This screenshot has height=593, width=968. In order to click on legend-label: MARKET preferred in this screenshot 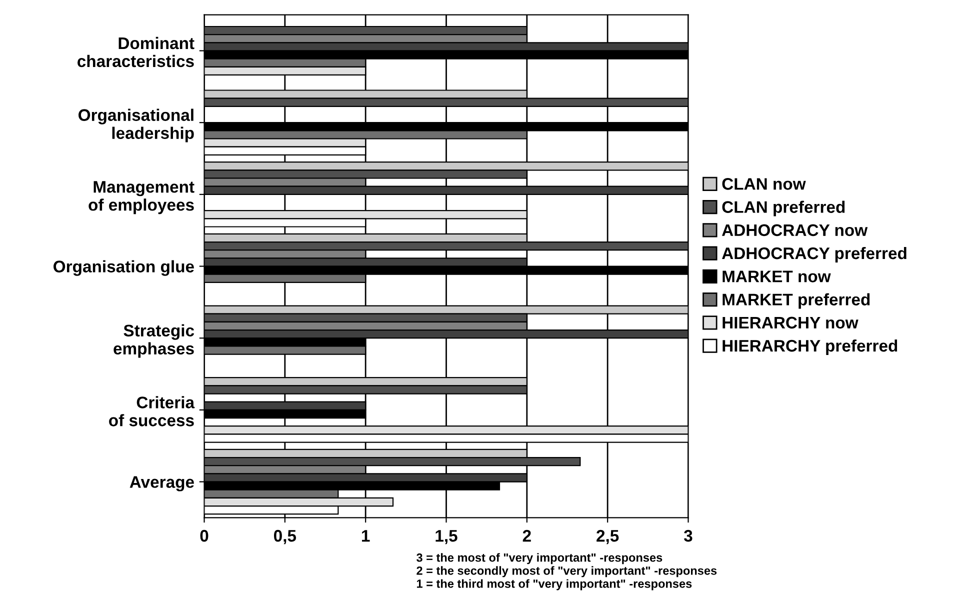, I will do `click(796, 301)`.